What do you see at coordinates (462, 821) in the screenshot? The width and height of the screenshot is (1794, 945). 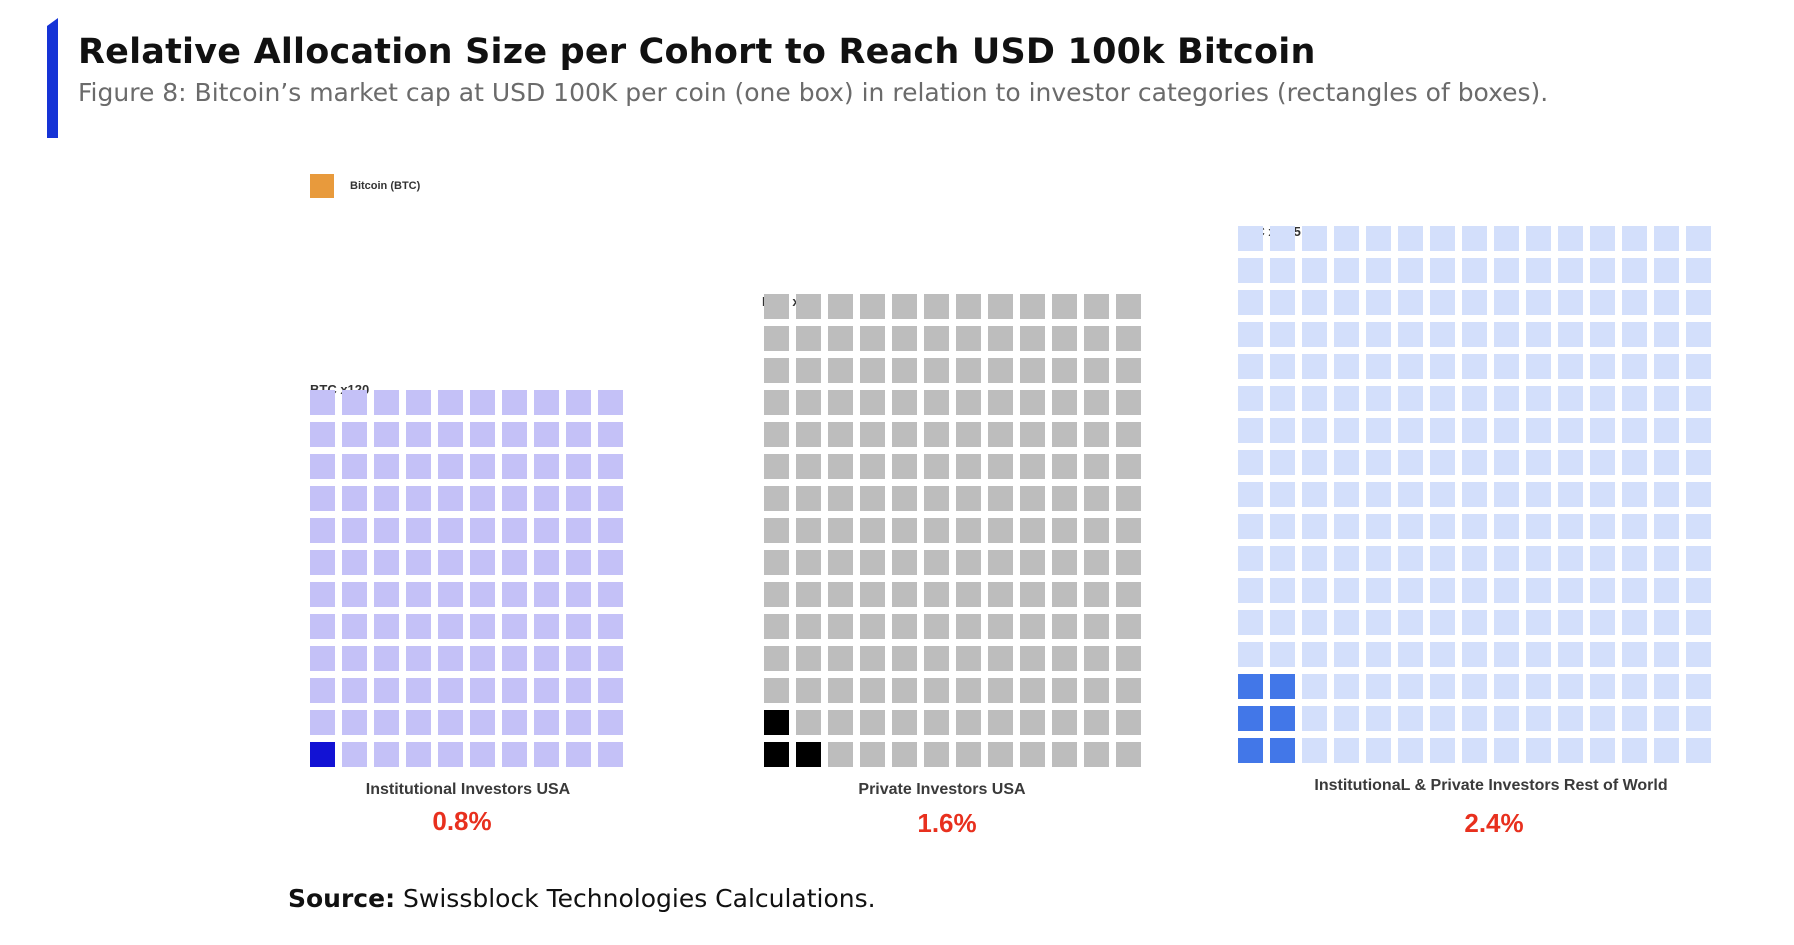 I see `panel-1-percent: 0.8%` at bounding box center [462, 821].